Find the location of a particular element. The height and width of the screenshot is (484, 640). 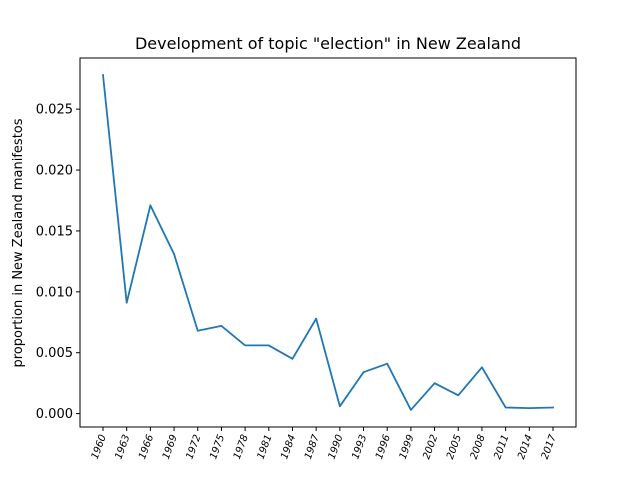

y-tick-label: 0.010 is located at coordinates (54, 292).